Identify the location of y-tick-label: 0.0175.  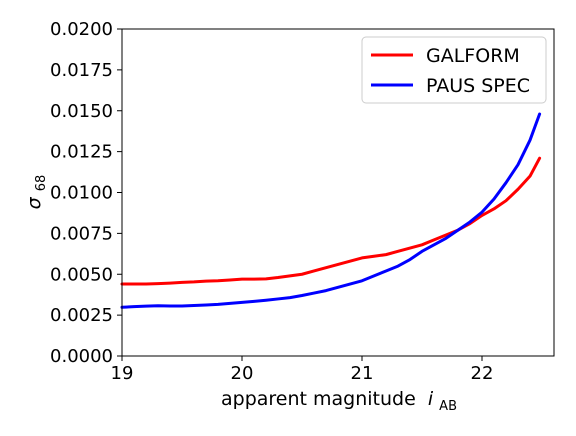
(81, 70).